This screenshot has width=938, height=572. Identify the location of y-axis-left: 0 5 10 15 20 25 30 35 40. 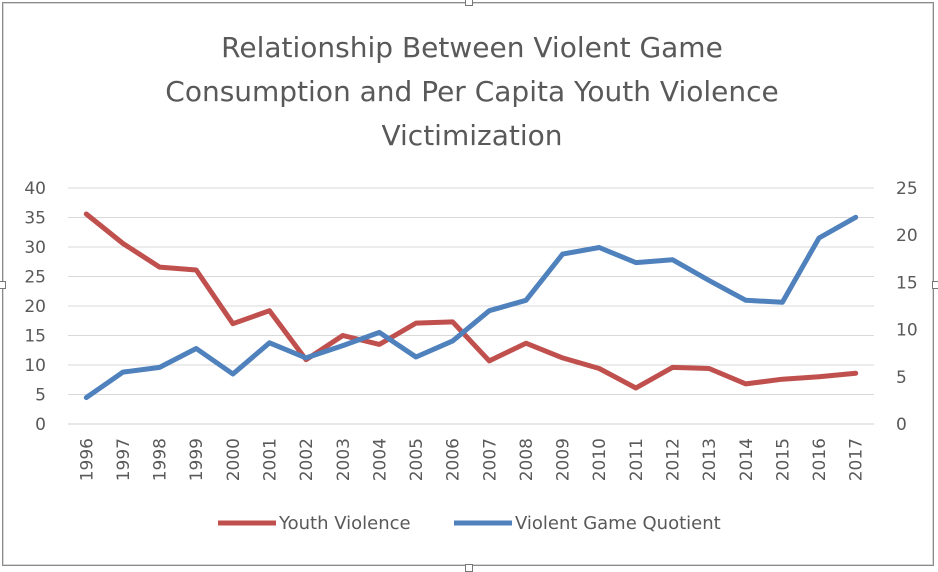
(35, 307).